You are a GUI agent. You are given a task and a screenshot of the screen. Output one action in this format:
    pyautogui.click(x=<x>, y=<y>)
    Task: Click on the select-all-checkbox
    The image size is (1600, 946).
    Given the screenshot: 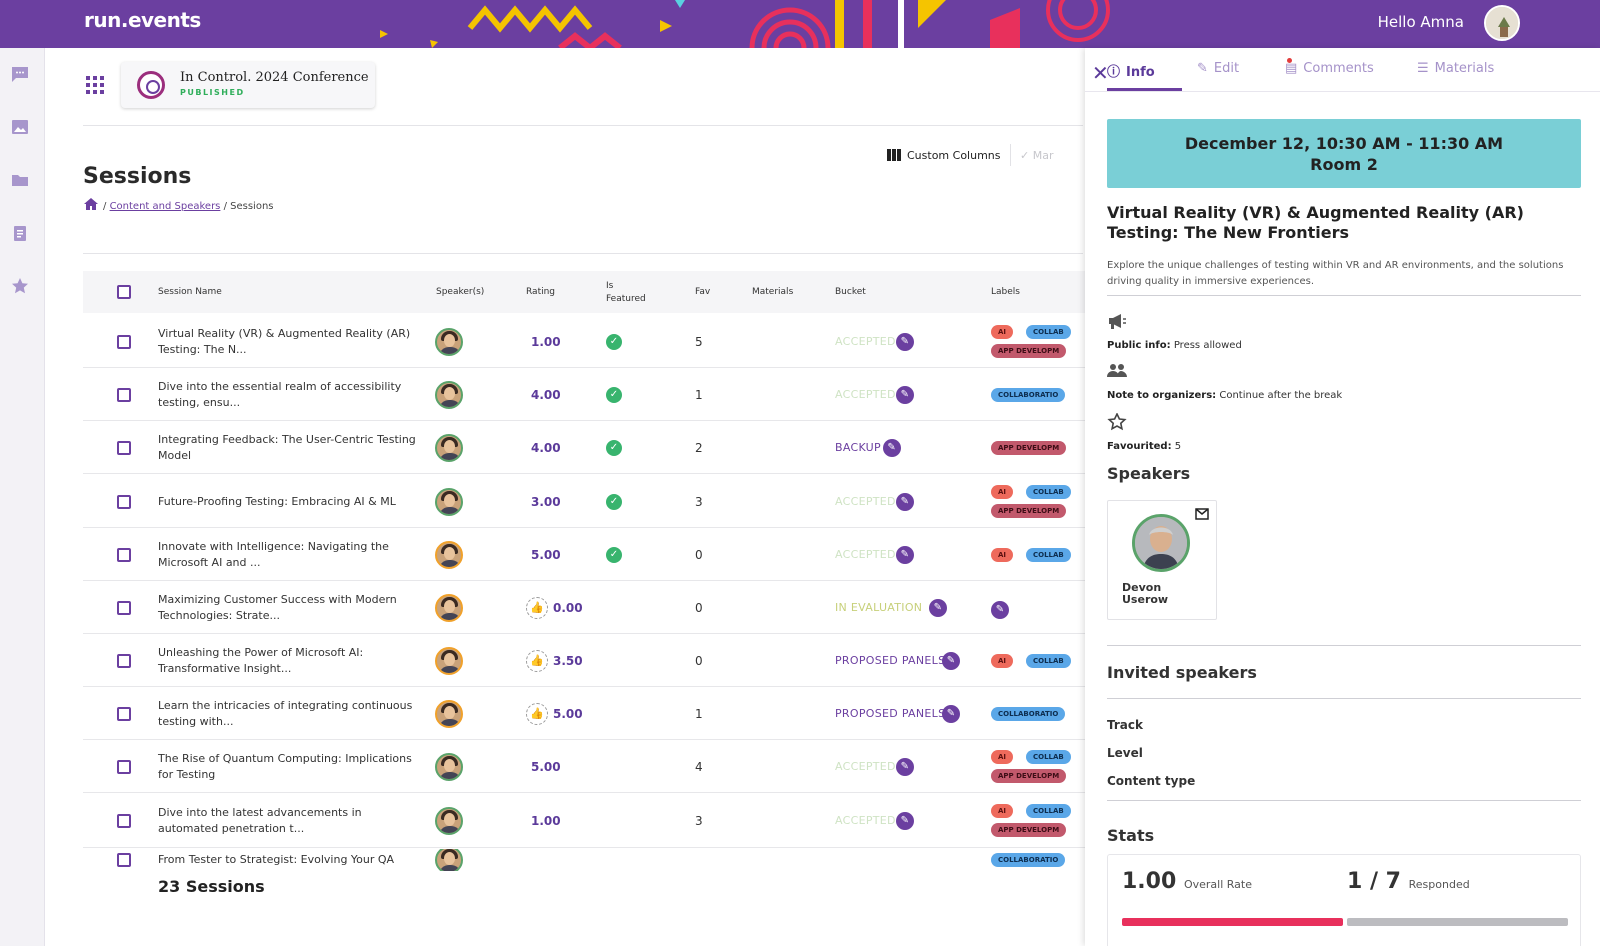 What is the action you would take?
    pyautogui.click(x=124, y=292)
    